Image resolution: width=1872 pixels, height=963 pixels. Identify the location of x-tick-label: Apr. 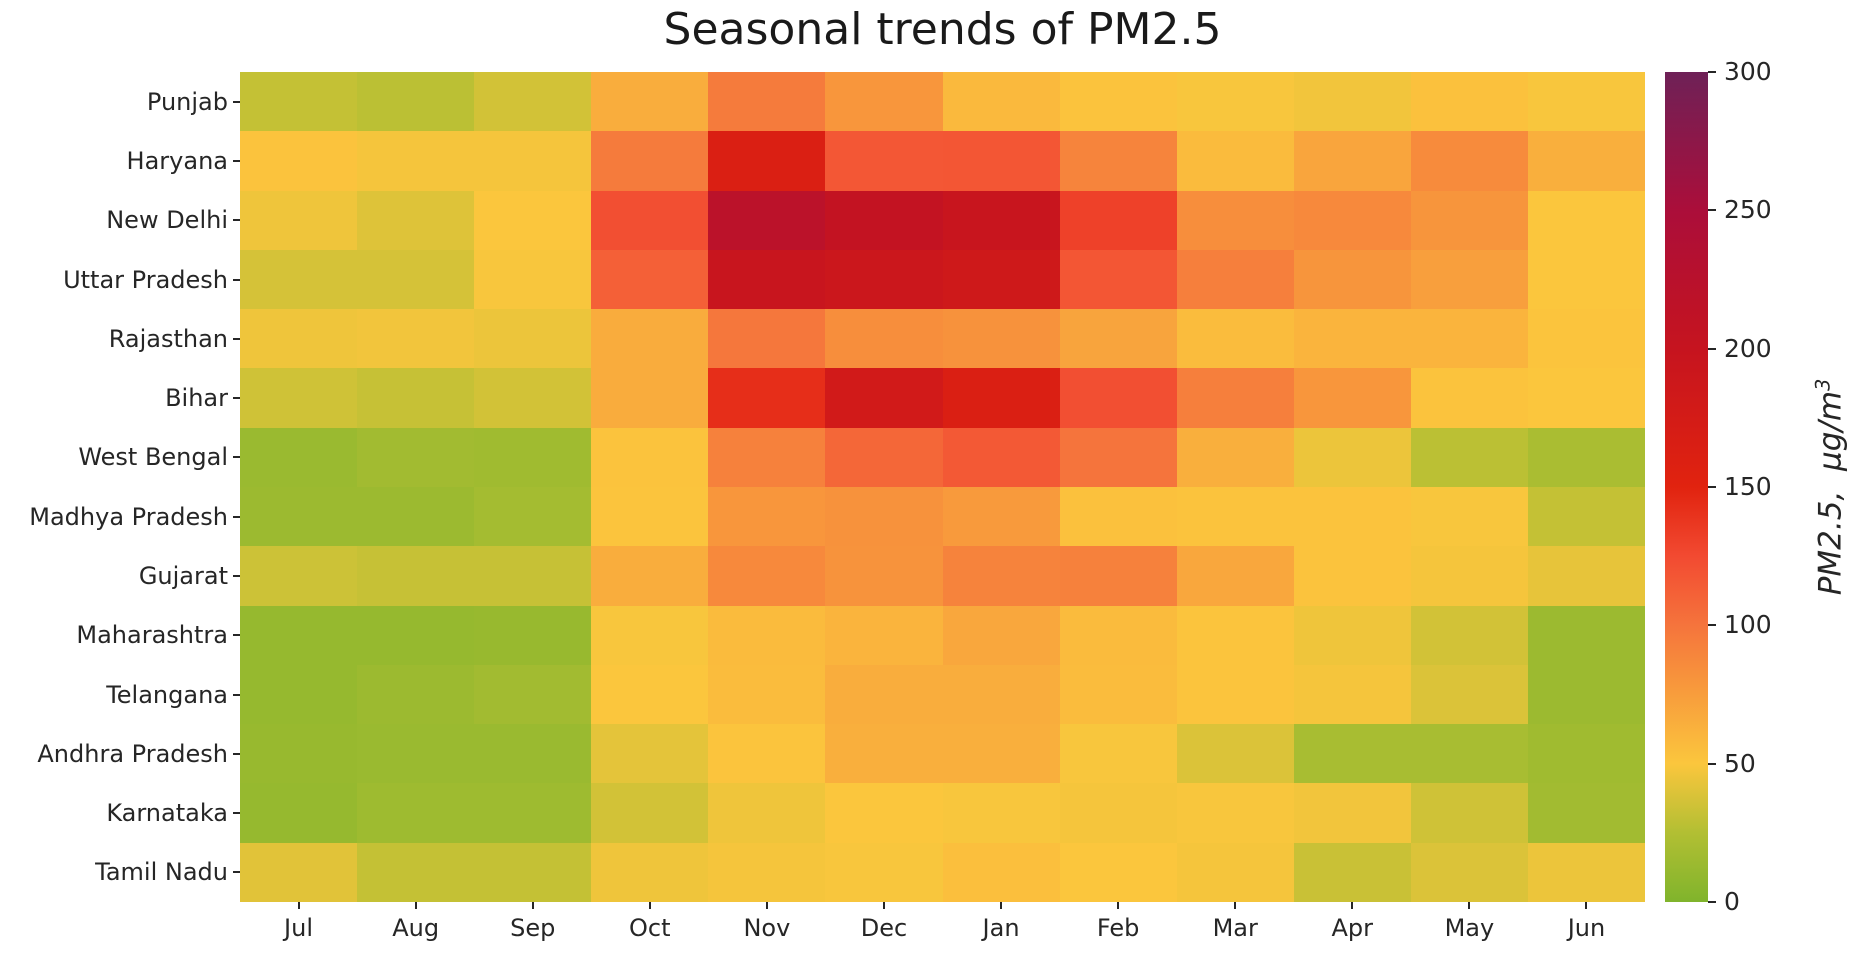
(1352, 928).